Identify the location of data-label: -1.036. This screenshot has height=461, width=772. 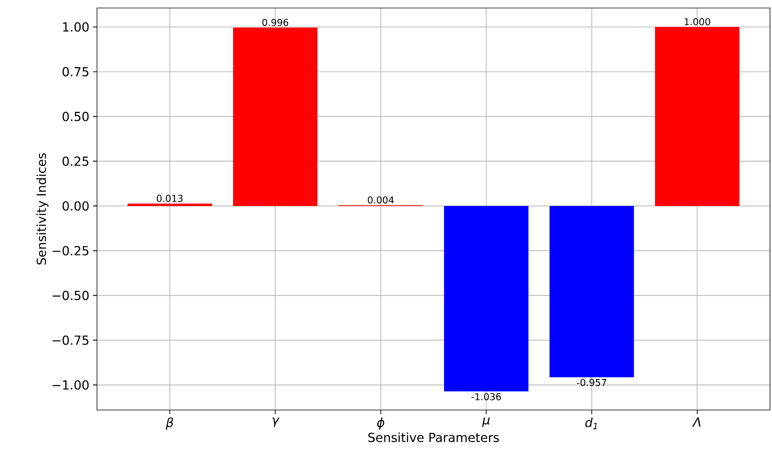
(486, 396).